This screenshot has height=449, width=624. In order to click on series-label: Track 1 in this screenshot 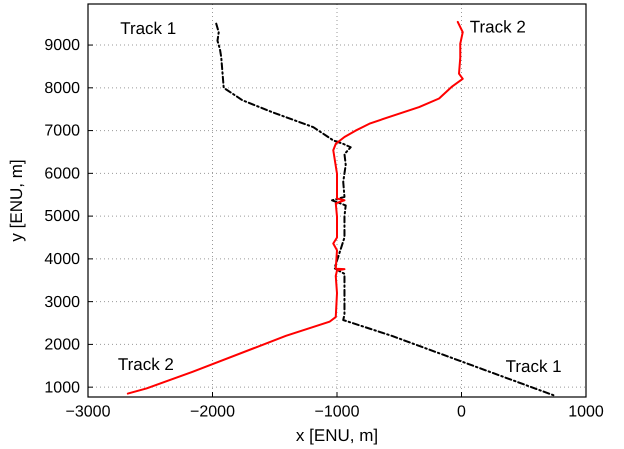, I will do `click(534, 366)`.